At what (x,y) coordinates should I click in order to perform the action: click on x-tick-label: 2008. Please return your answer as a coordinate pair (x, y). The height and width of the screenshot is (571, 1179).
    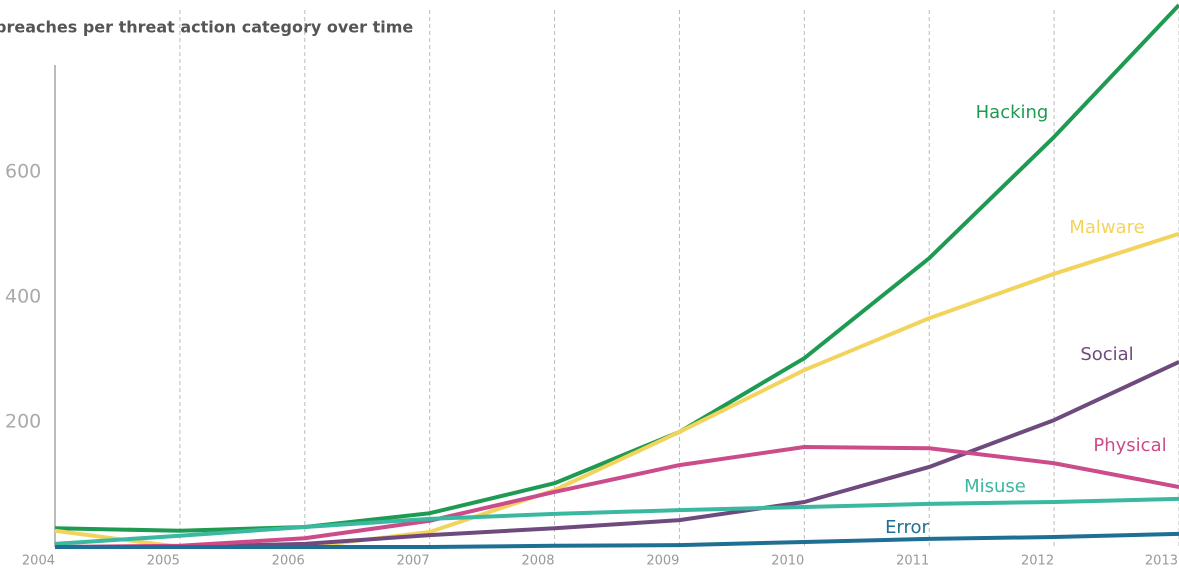
    Looking at the image, I should click on (537, 561).